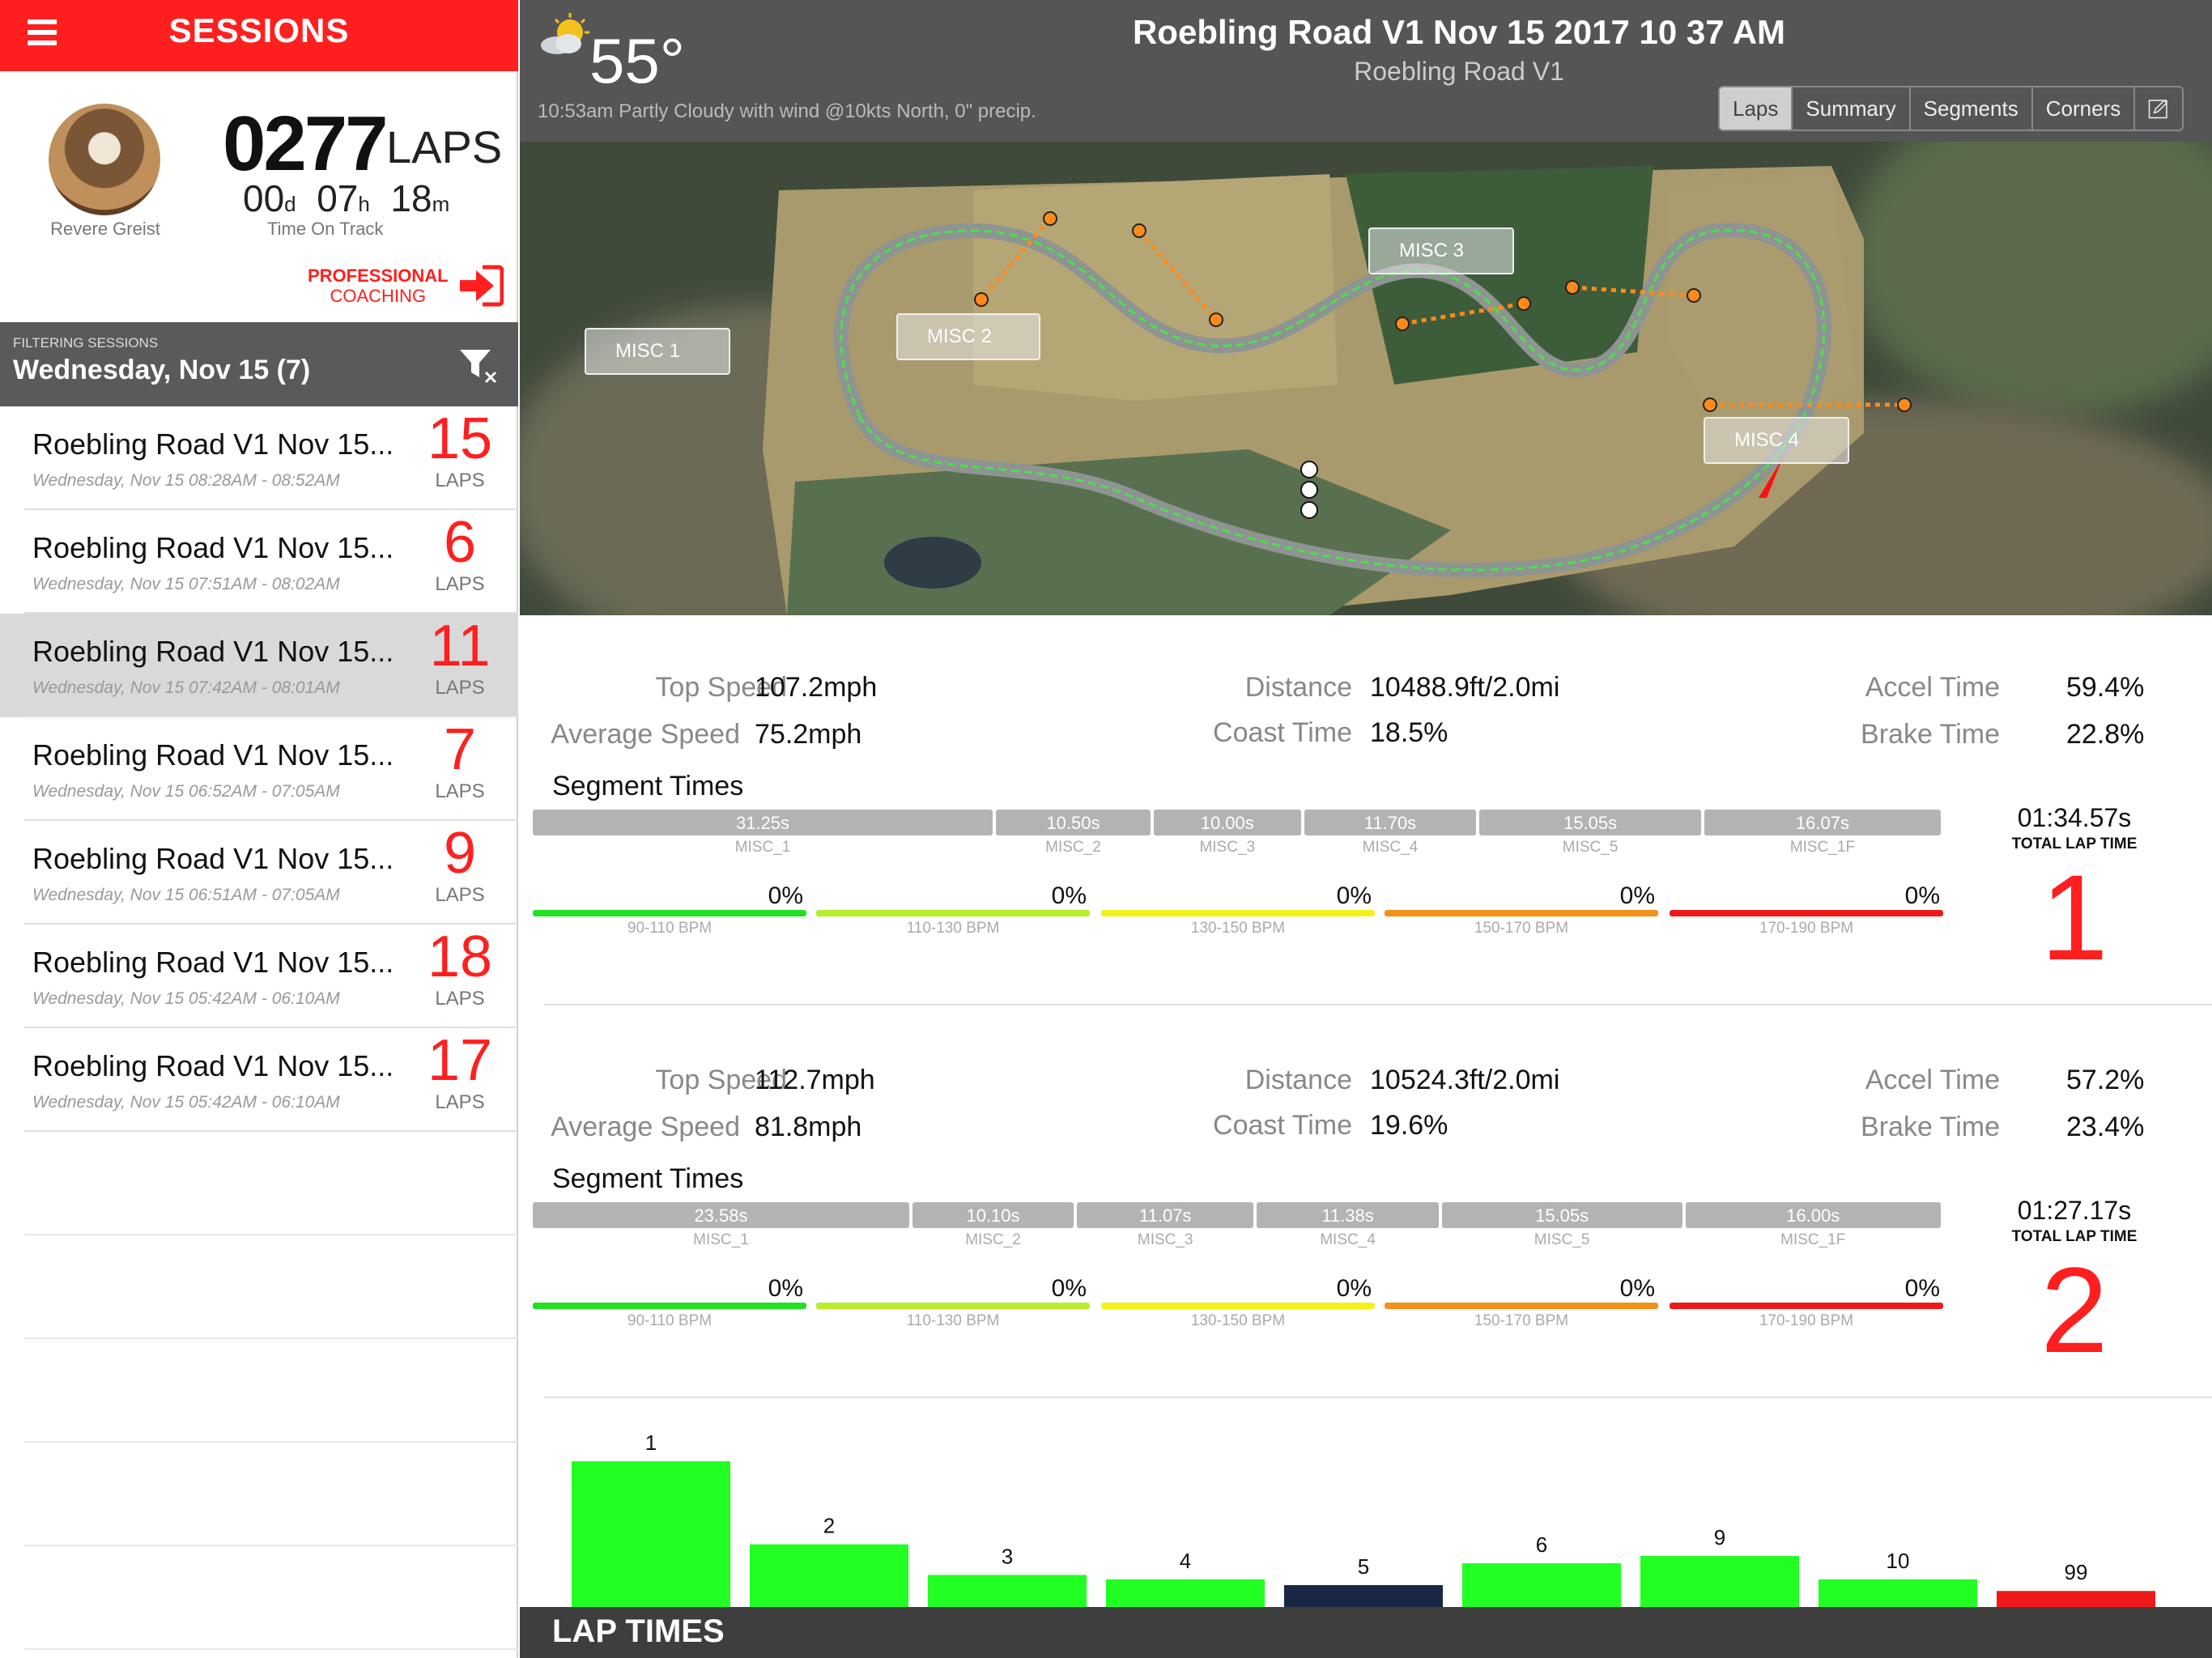 Image resolution: width=2212 pixels, height=1658 pixels. Describe the element at coordinates (1813, 1239) in the screenshot. I see `segment-name: MISC_1F` at that location.